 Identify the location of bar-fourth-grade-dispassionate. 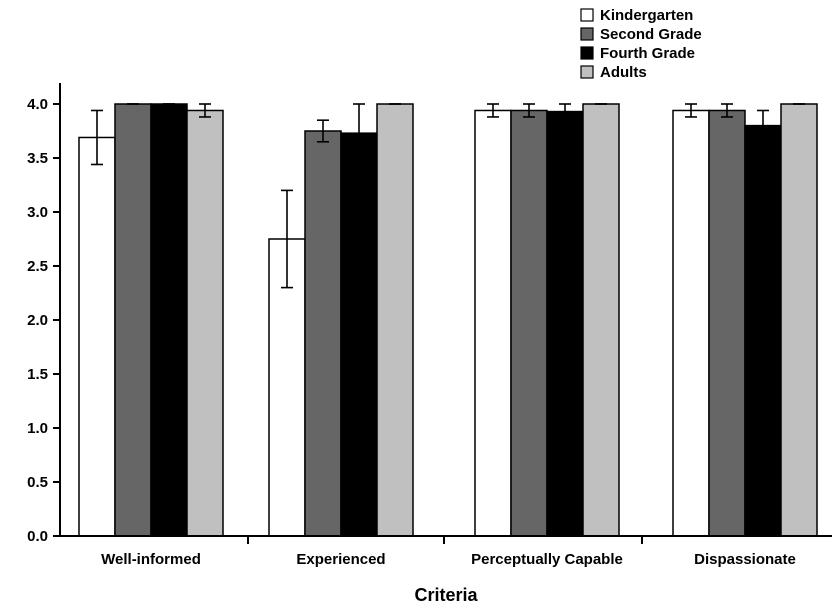
(763, 330).